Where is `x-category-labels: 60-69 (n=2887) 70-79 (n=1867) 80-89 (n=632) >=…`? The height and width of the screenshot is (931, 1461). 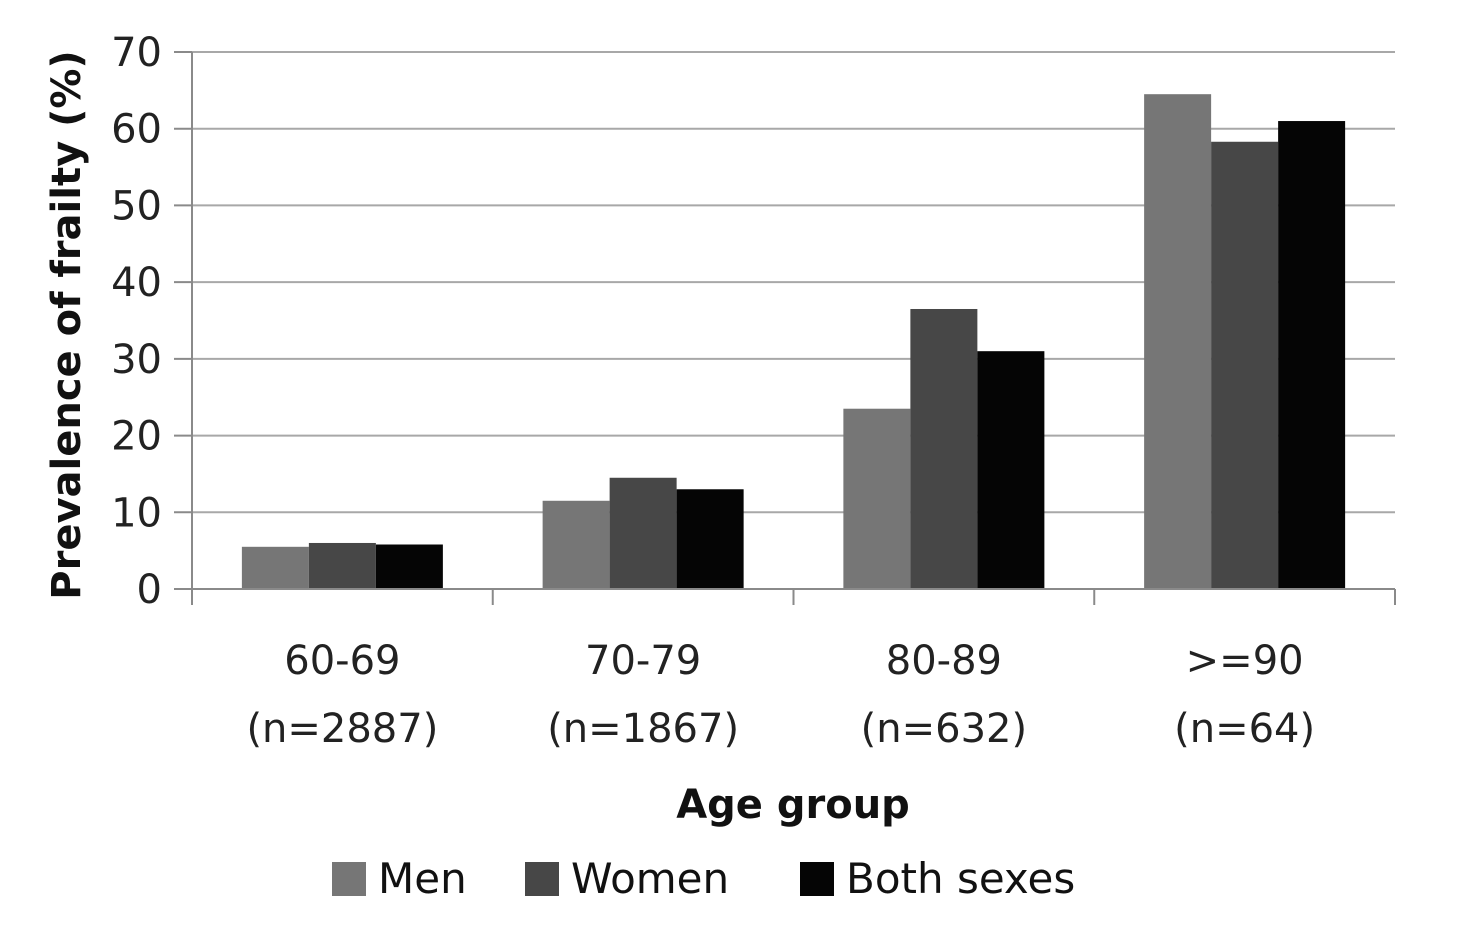 x-category-labels: 60-69 (n=2887) 70-79 (n=1867) 80-89 (n=632) >=… is located at coordinates (780, 695).